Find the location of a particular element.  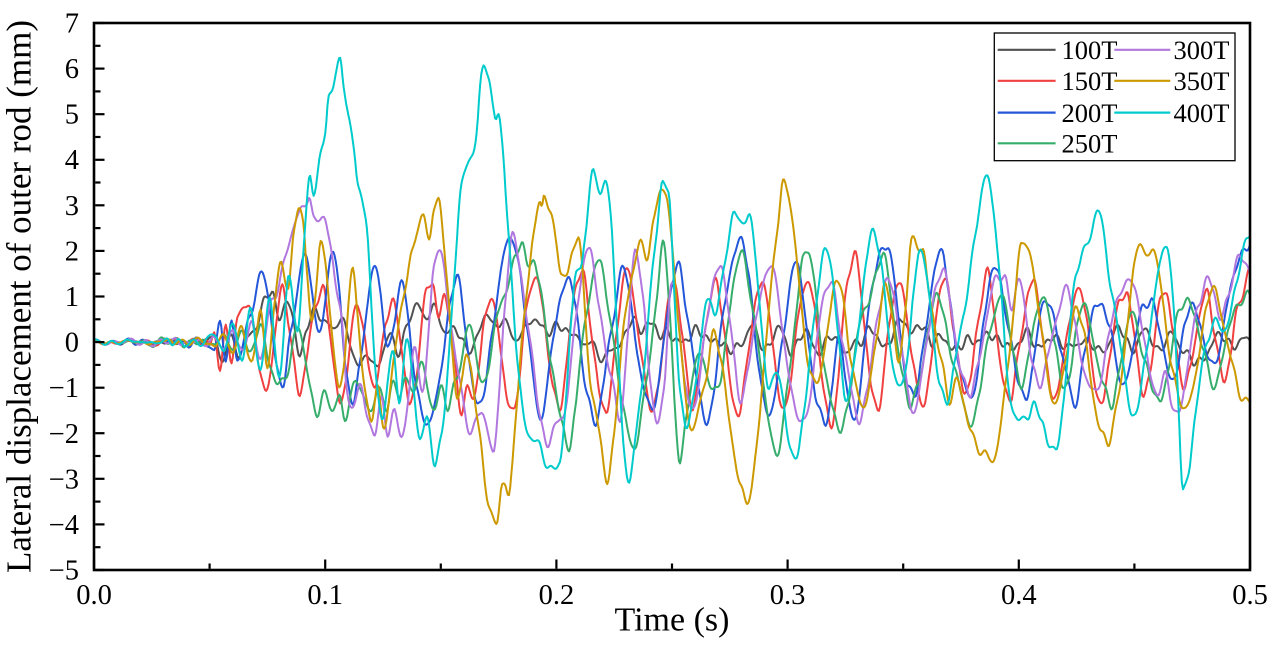

svg-text: −5 is located at coordinates (64, 571).